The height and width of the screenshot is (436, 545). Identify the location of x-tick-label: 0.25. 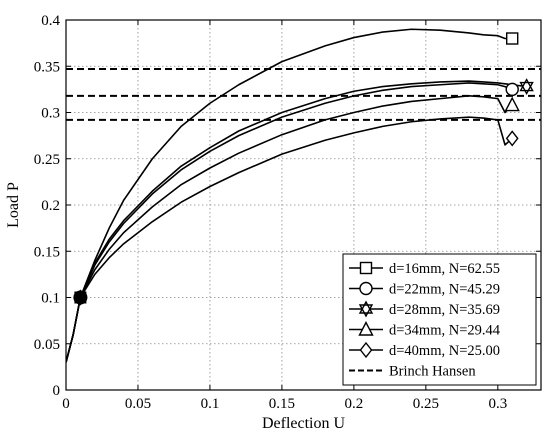
(426, 404).